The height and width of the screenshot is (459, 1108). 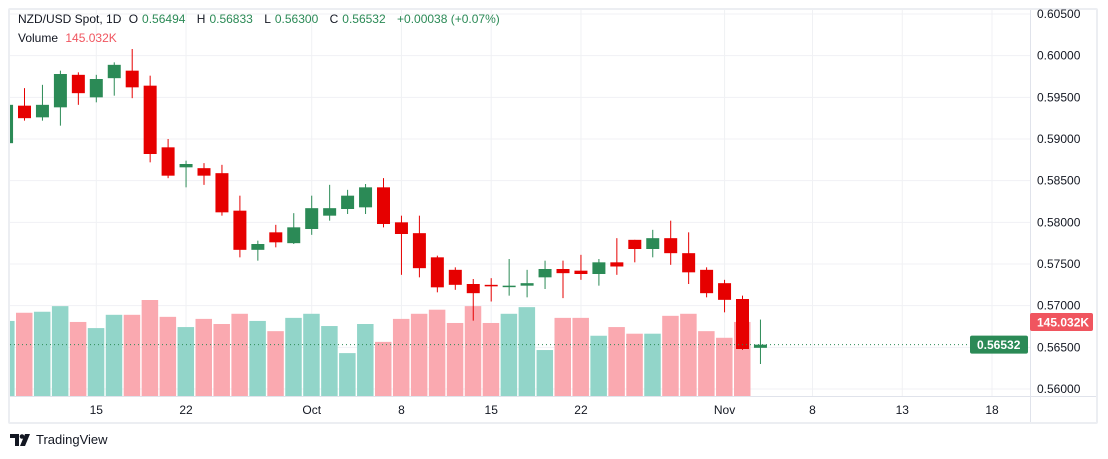 I want to click on current-price-badge-text: 0.56532, so click(x=999, y=345).